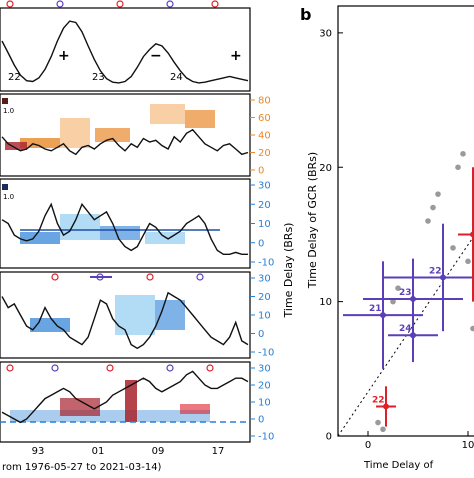  What do you see at coordinates (8, 197) in the screenshot?
I see `inset-value-3: 1.0` at bounding box center [8, 197].